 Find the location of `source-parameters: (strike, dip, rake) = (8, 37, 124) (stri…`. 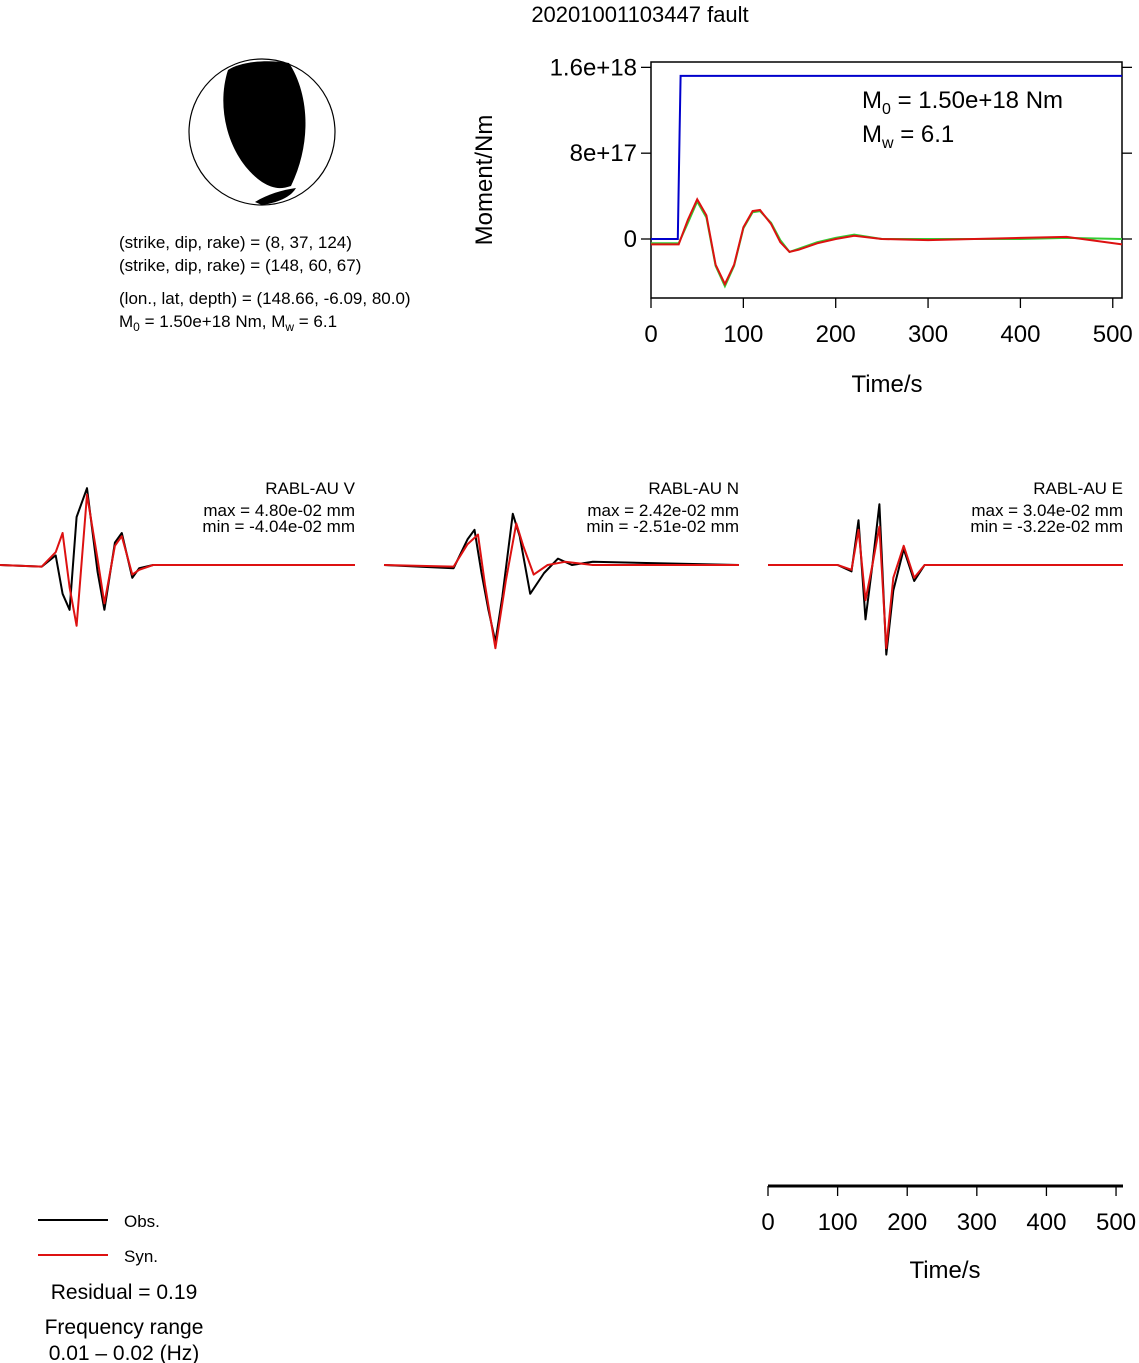

source-parameters: (strike, dip, rake) = (8, 37, 124) (stri… is located at coordinates (265, 283).